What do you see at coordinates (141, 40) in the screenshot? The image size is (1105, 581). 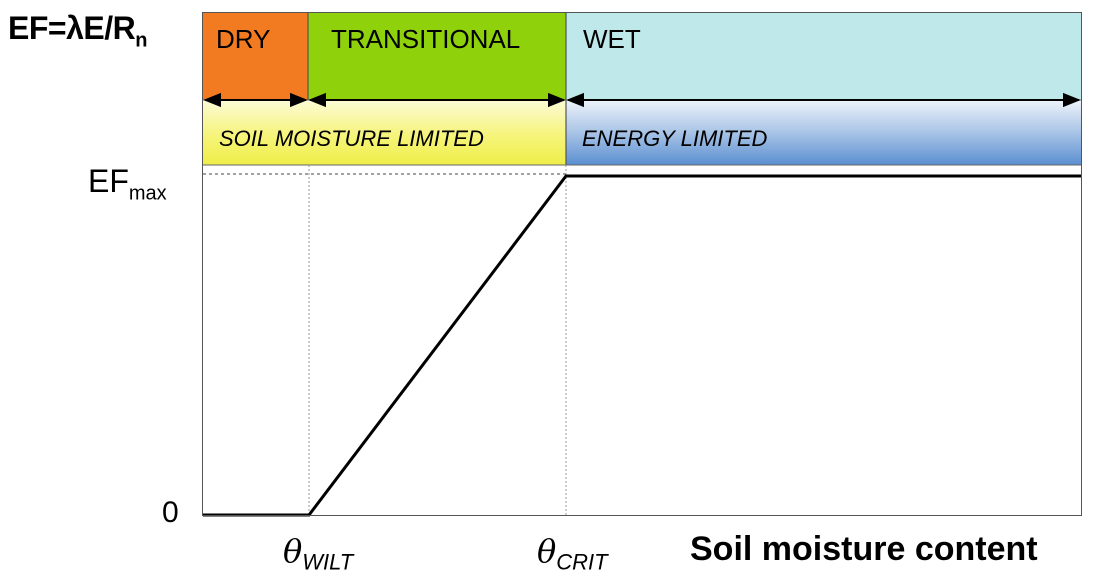 I see `ef-equation-subscript: n` at bounding box center [141, 40].